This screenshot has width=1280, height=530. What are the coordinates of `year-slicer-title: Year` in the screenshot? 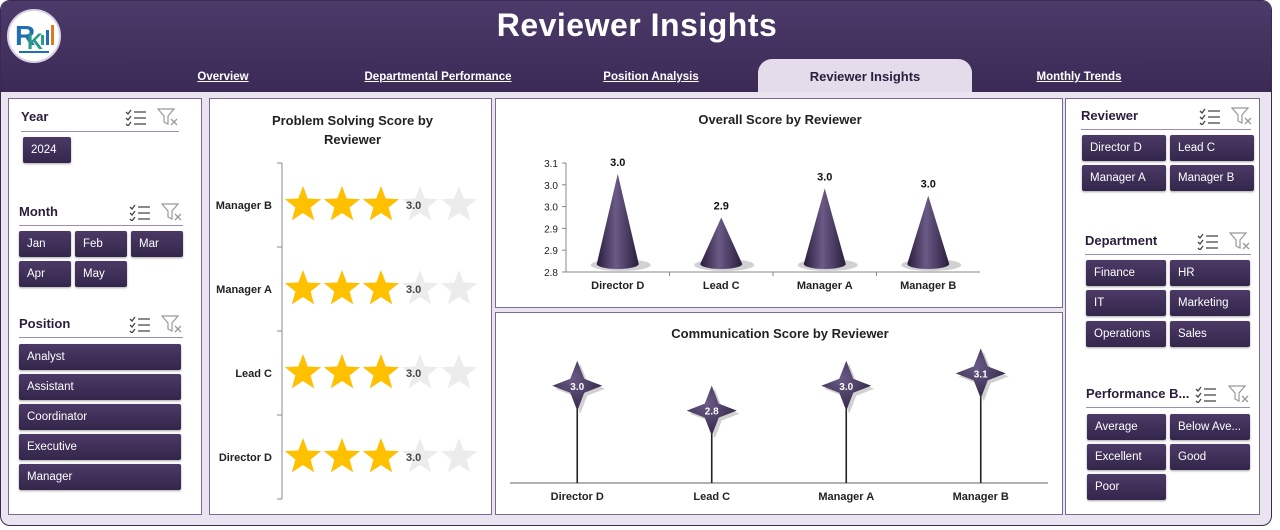 It's located at (35, 116).